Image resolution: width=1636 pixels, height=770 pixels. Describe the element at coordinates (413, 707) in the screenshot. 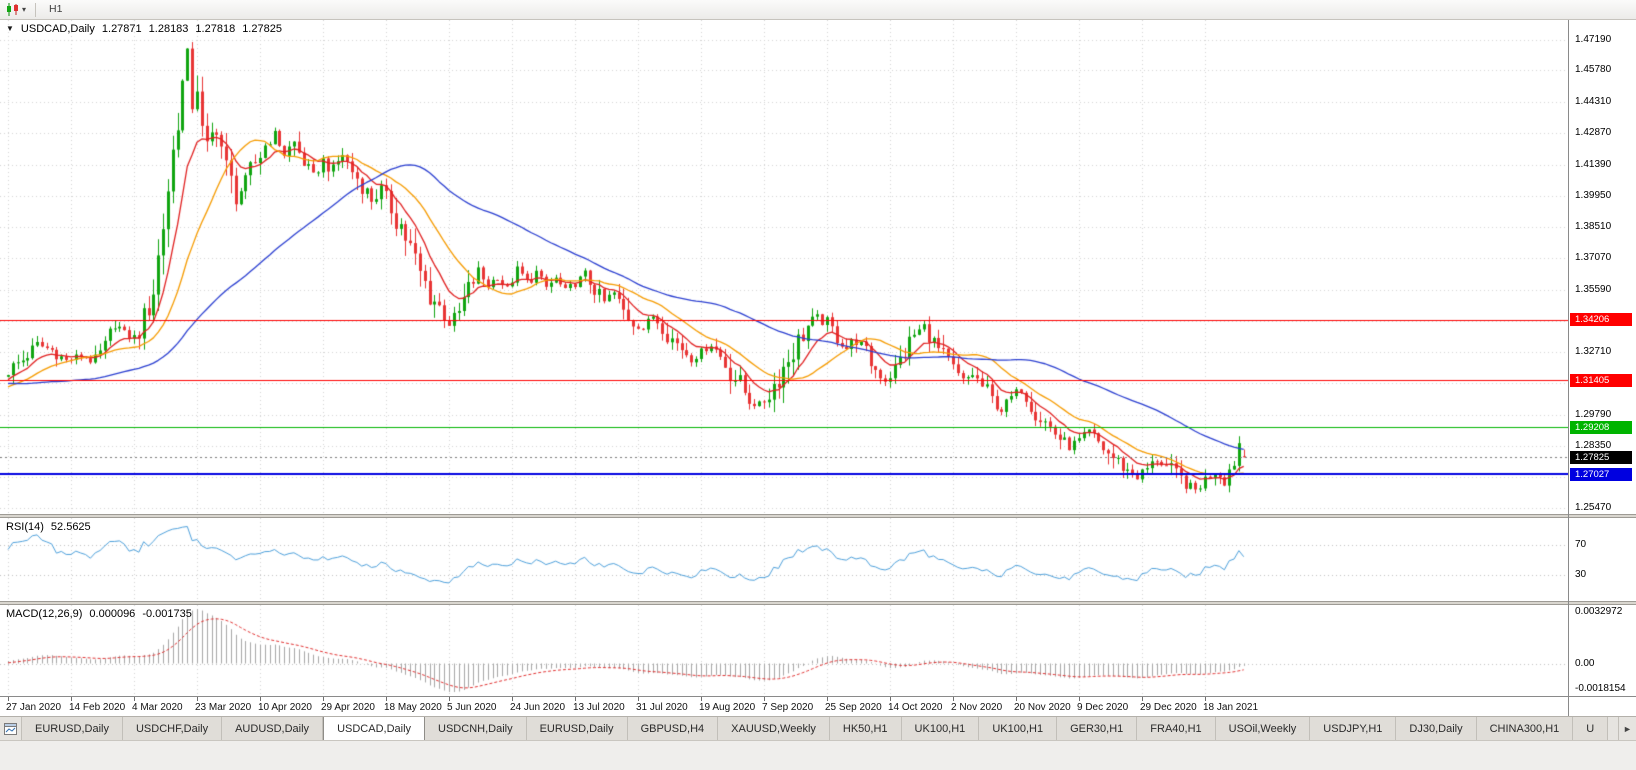

I see `date-tick-label: 18 May 2020` at that location.